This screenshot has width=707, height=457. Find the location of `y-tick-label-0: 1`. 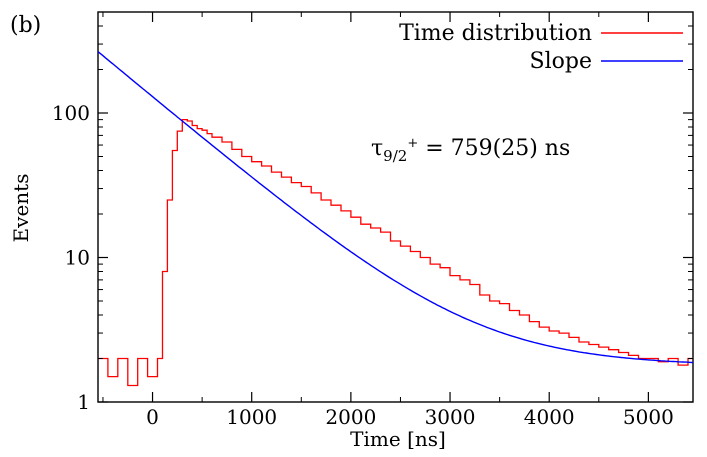

y-tick-label-0: 1 is located at coordinates (83, 402).